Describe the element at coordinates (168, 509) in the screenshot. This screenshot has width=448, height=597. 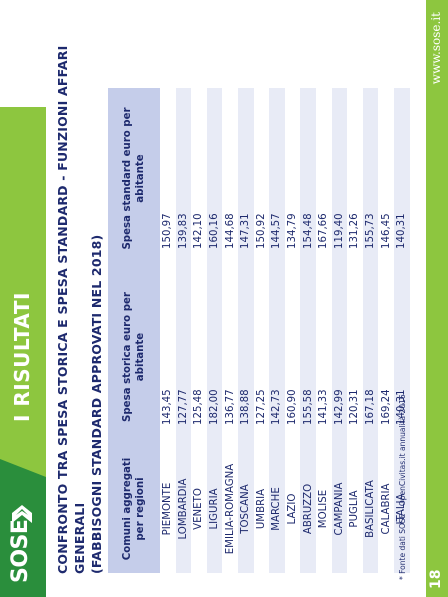
I see `region-cell: PIEMONTE` at that location.